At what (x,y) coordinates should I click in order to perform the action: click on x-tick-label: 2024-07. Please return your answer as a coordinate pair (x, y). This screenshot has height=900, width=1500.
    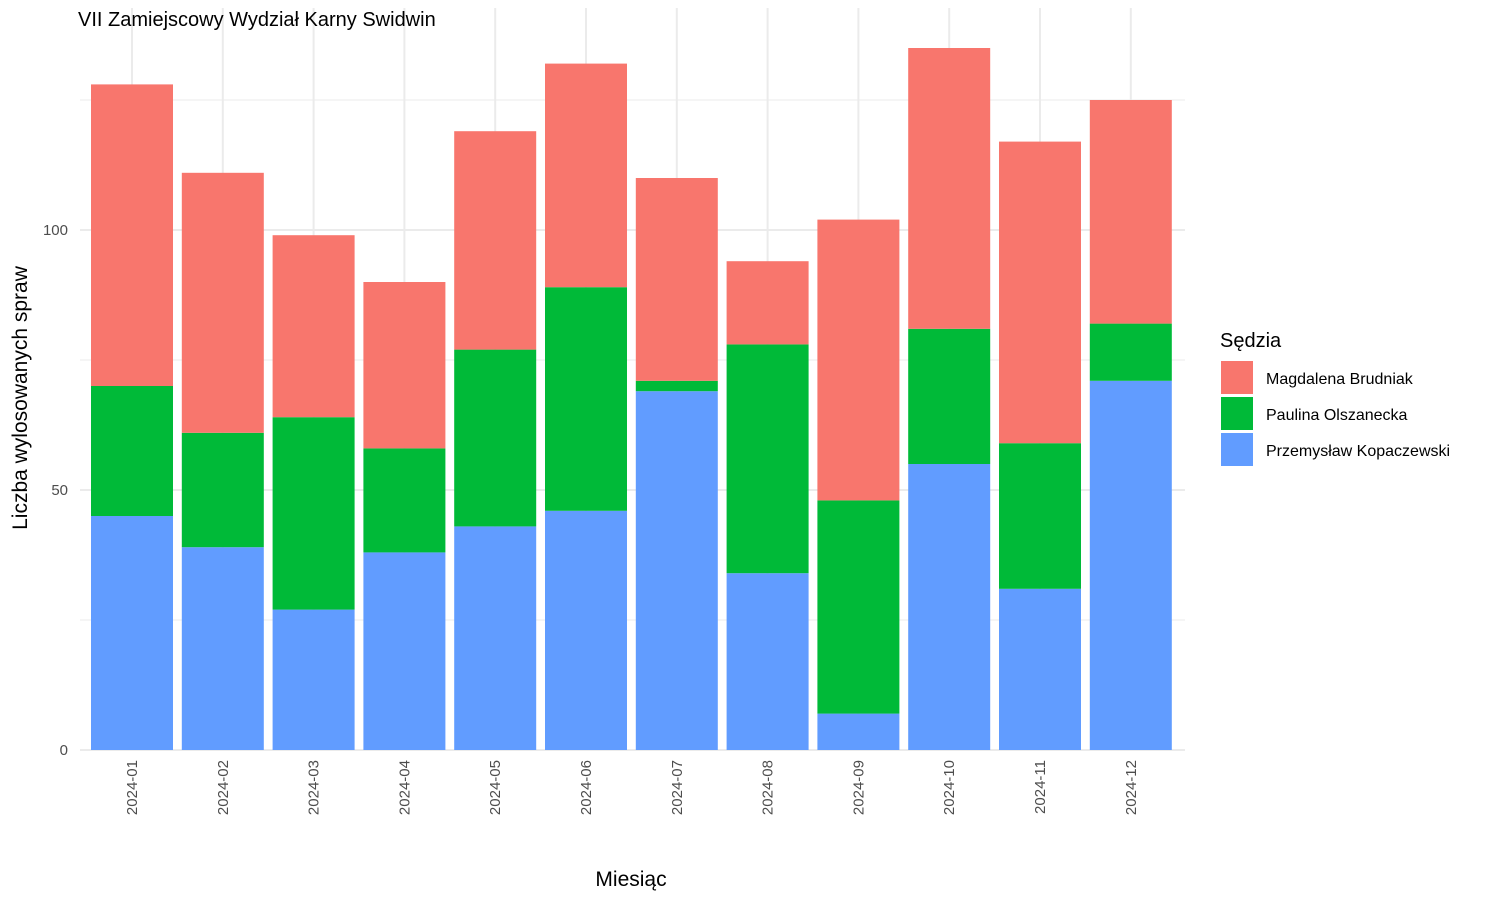
    Looking at the image, I should click on (677, 787).